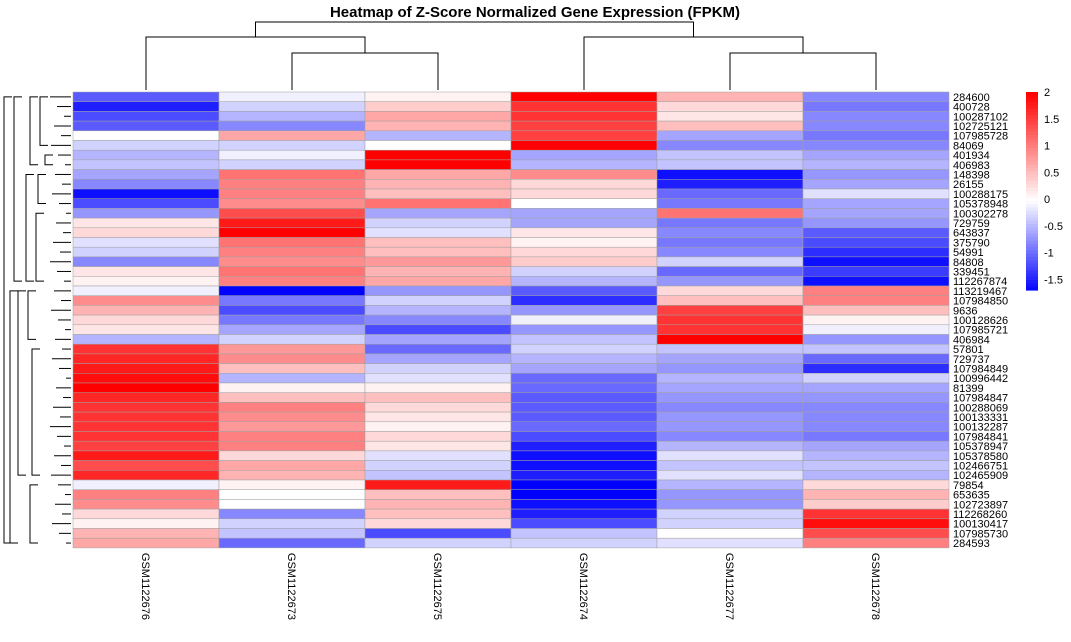  I want to click on row-label: 112268260, so click(980, 515).